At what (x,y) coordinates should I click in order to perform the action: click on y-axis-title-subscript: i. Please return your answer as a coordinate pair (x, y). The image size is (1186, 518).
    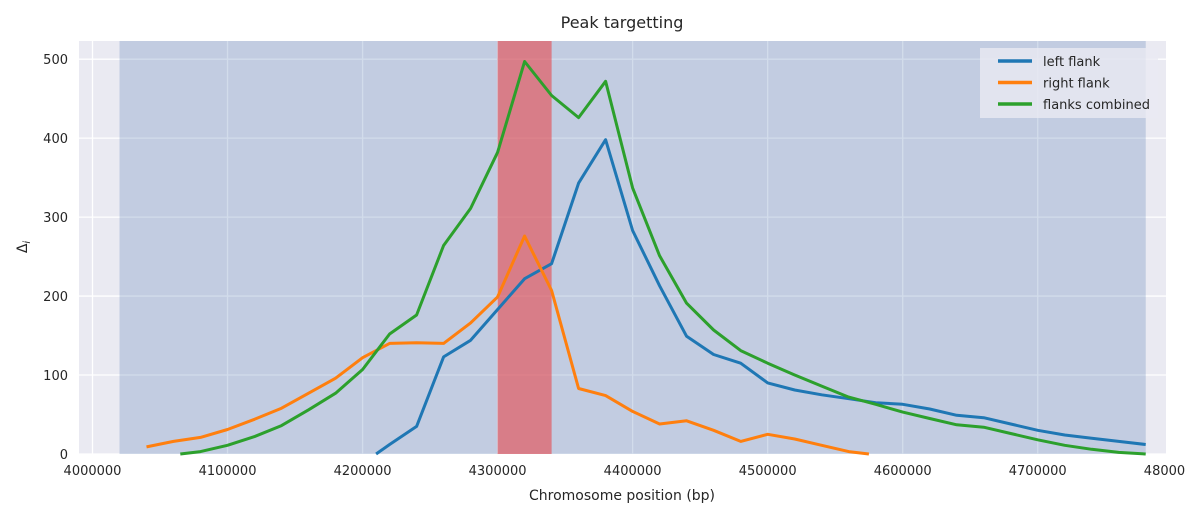
    Looking at the image, I should click on (27, 242).